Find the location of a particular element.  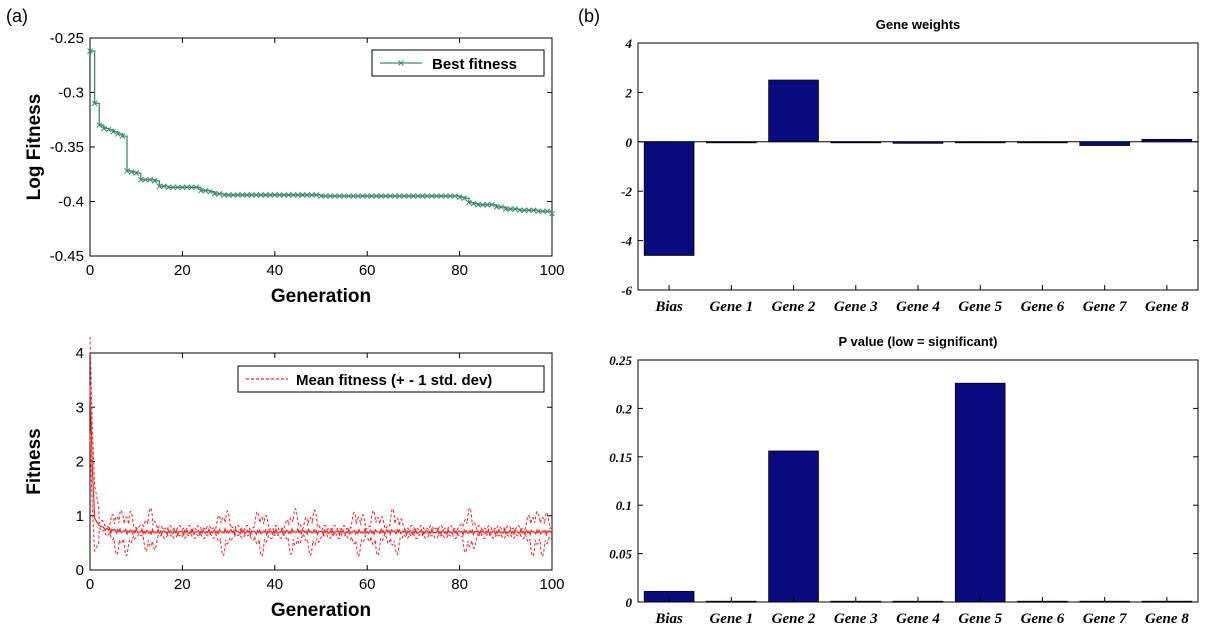

y-tick-label: 3 is located at coordinates (80, 407).